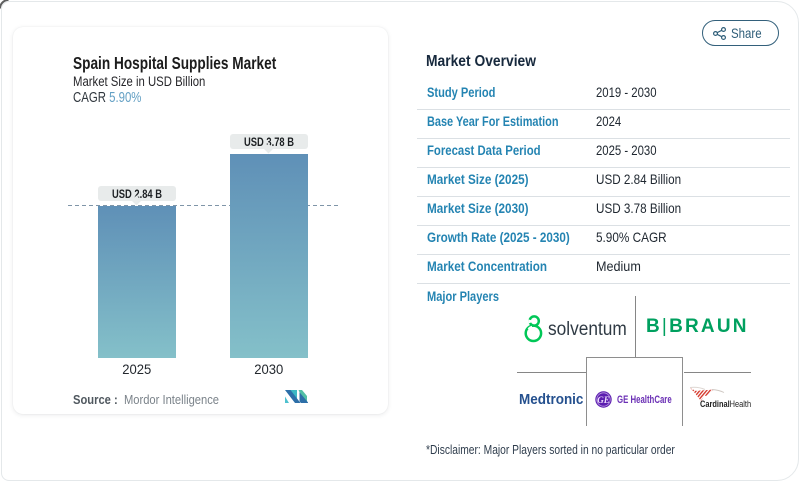  Describe the element at coordinates (603, 400) in the screenshot. I see `svg-text: GE` at that location.